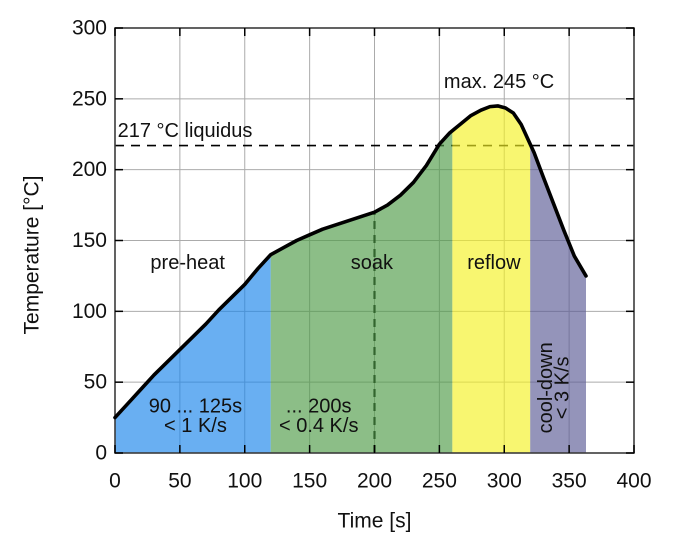  I want to click on x-tick-label: 50, so click(179, 481).